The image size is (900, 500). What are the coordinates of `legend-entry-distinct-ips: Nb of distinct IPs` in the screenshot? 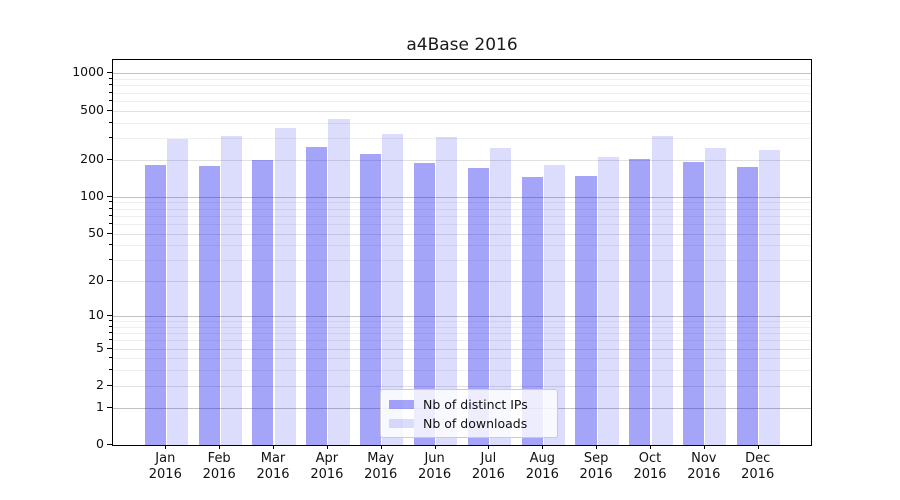 It's located at (469, 404).